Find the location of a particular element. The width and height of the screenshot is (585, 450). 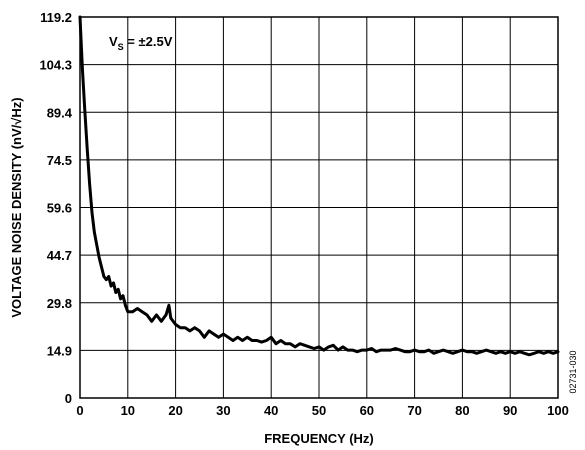

y-tick-label: 29.8 is located at coordinates (59, 303).